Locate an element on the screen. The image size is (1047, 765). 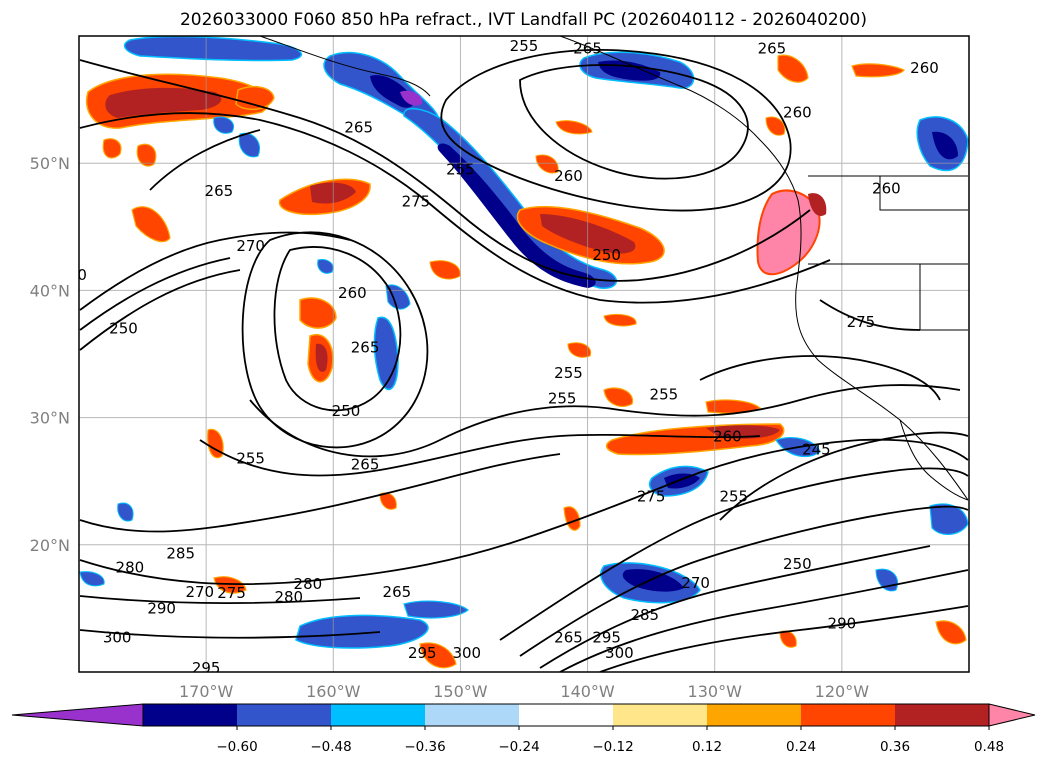
colorbar-tick-label: −0.36 is located at coordinates (424, 747).